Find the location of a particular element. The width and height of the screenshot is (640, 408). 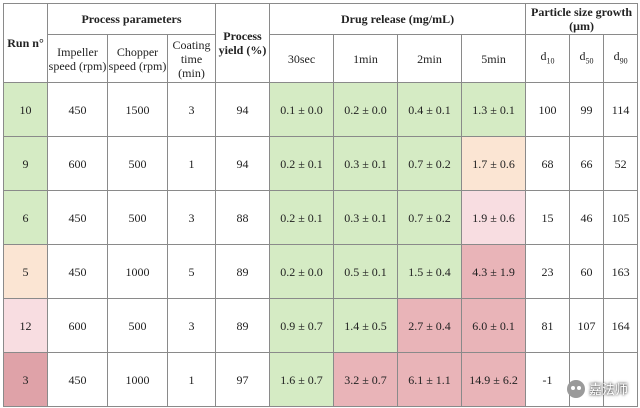

chopper-cell: 1500 is located at coordinates (137, 109).